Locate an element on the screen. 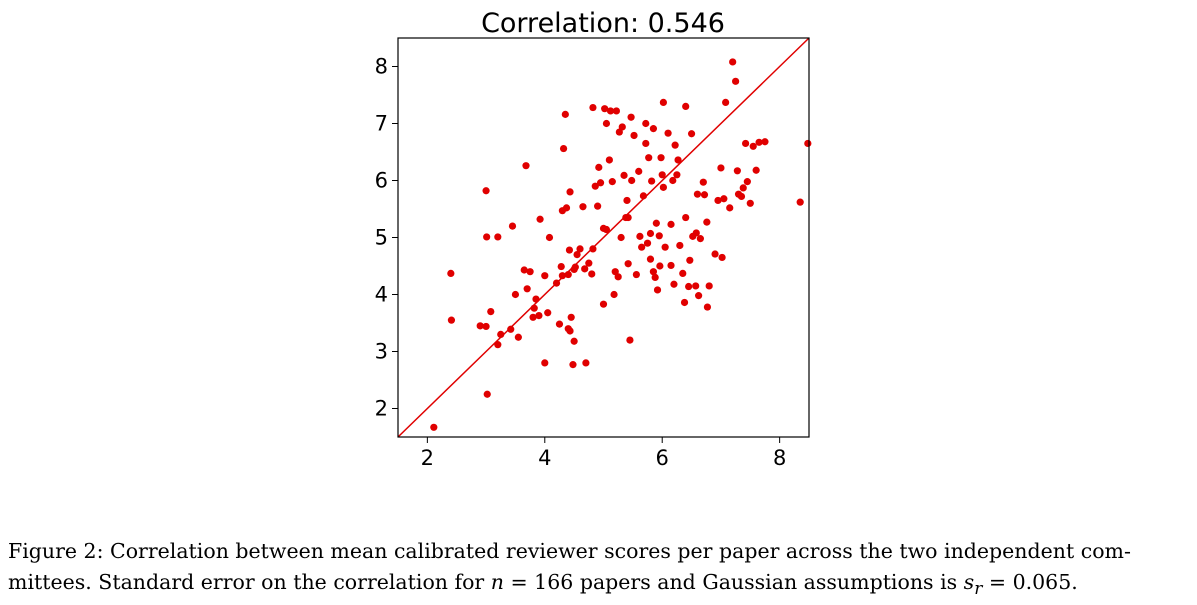 The height and width of the screenshot is (605, 1197). chart-title: Correlation: 0.546 is located at coordinates (603, 23).